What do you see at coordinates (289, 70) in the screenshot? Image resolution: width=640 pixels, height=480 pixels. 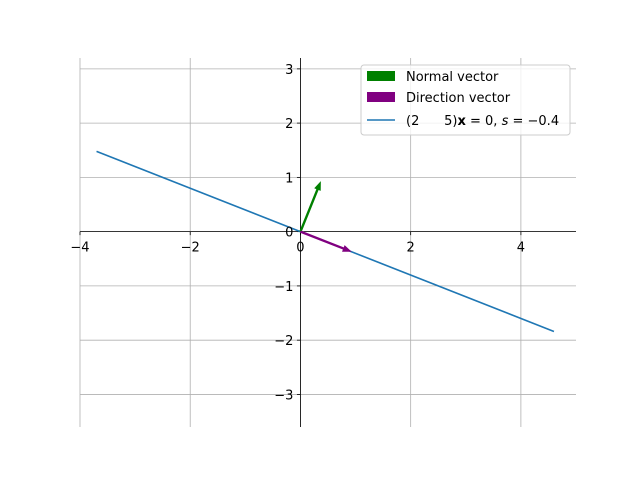 I see `y-tick-label-6: 3` at bounding box center [289, 70].